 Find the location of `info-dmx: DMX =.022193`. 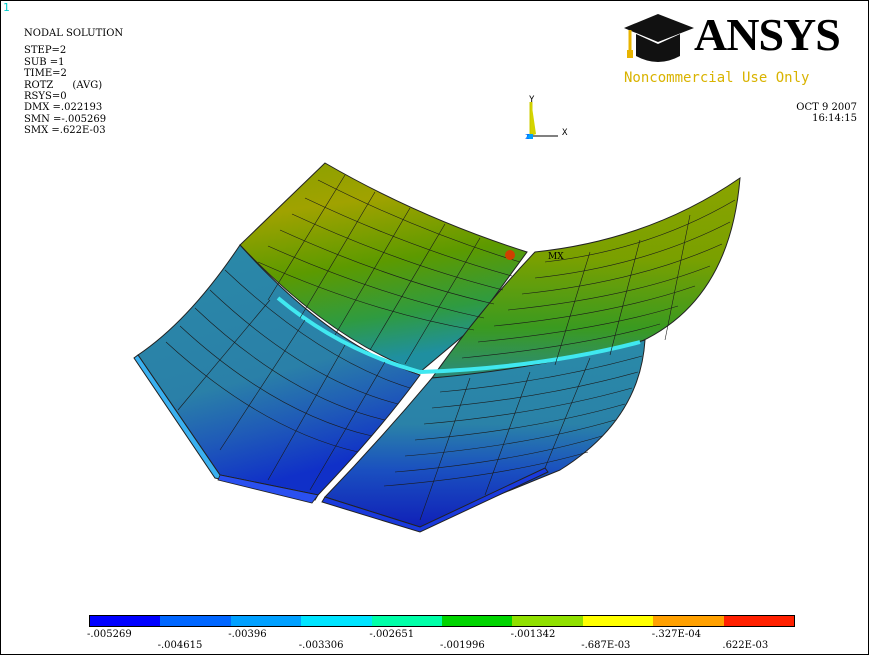

info-dmx: DMX =.022193 is located at coordinates (63, 108).